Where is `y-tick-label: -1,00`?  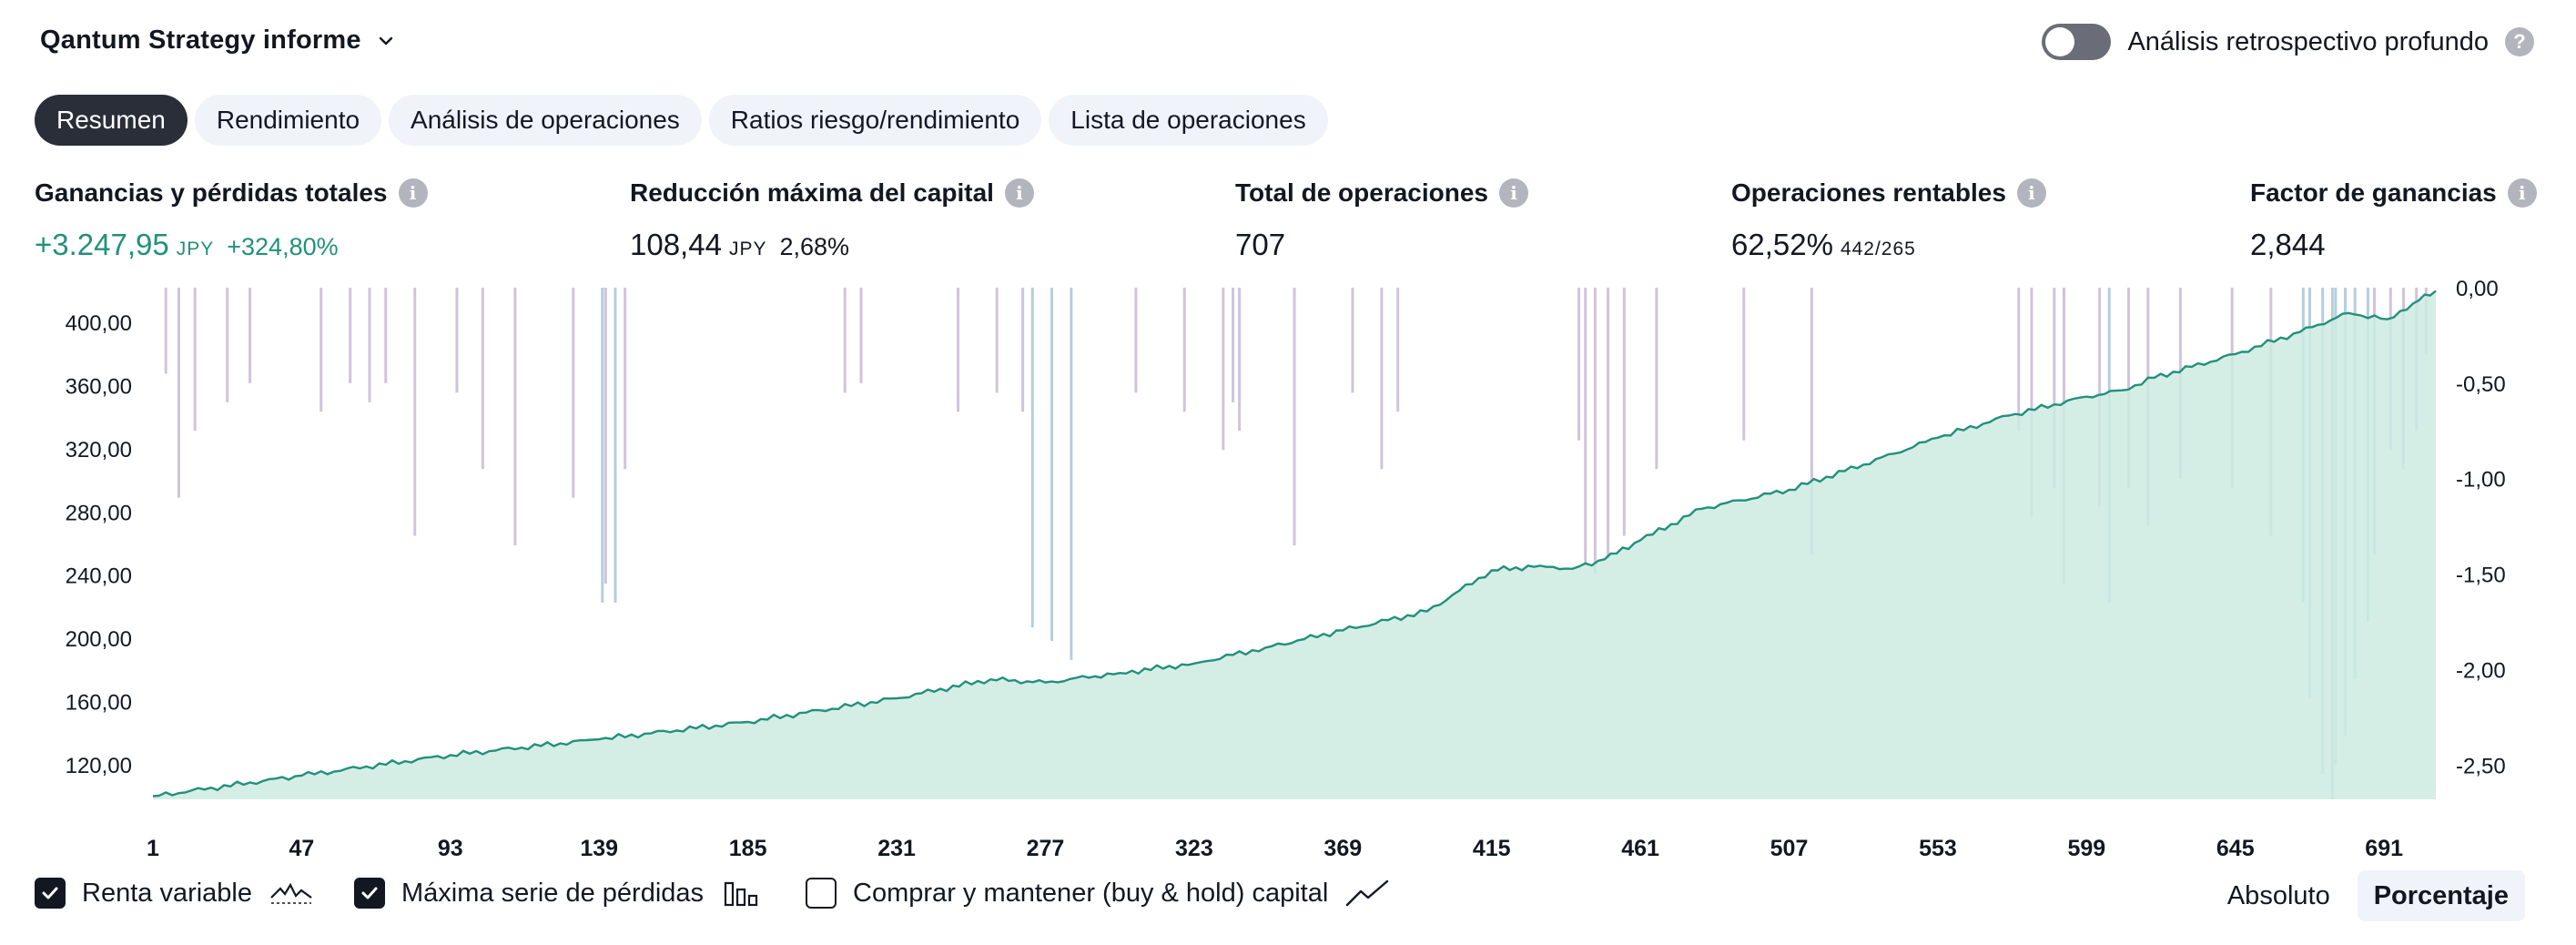
y-tick-label: -1,00 is located at coordinates (2481, 480).